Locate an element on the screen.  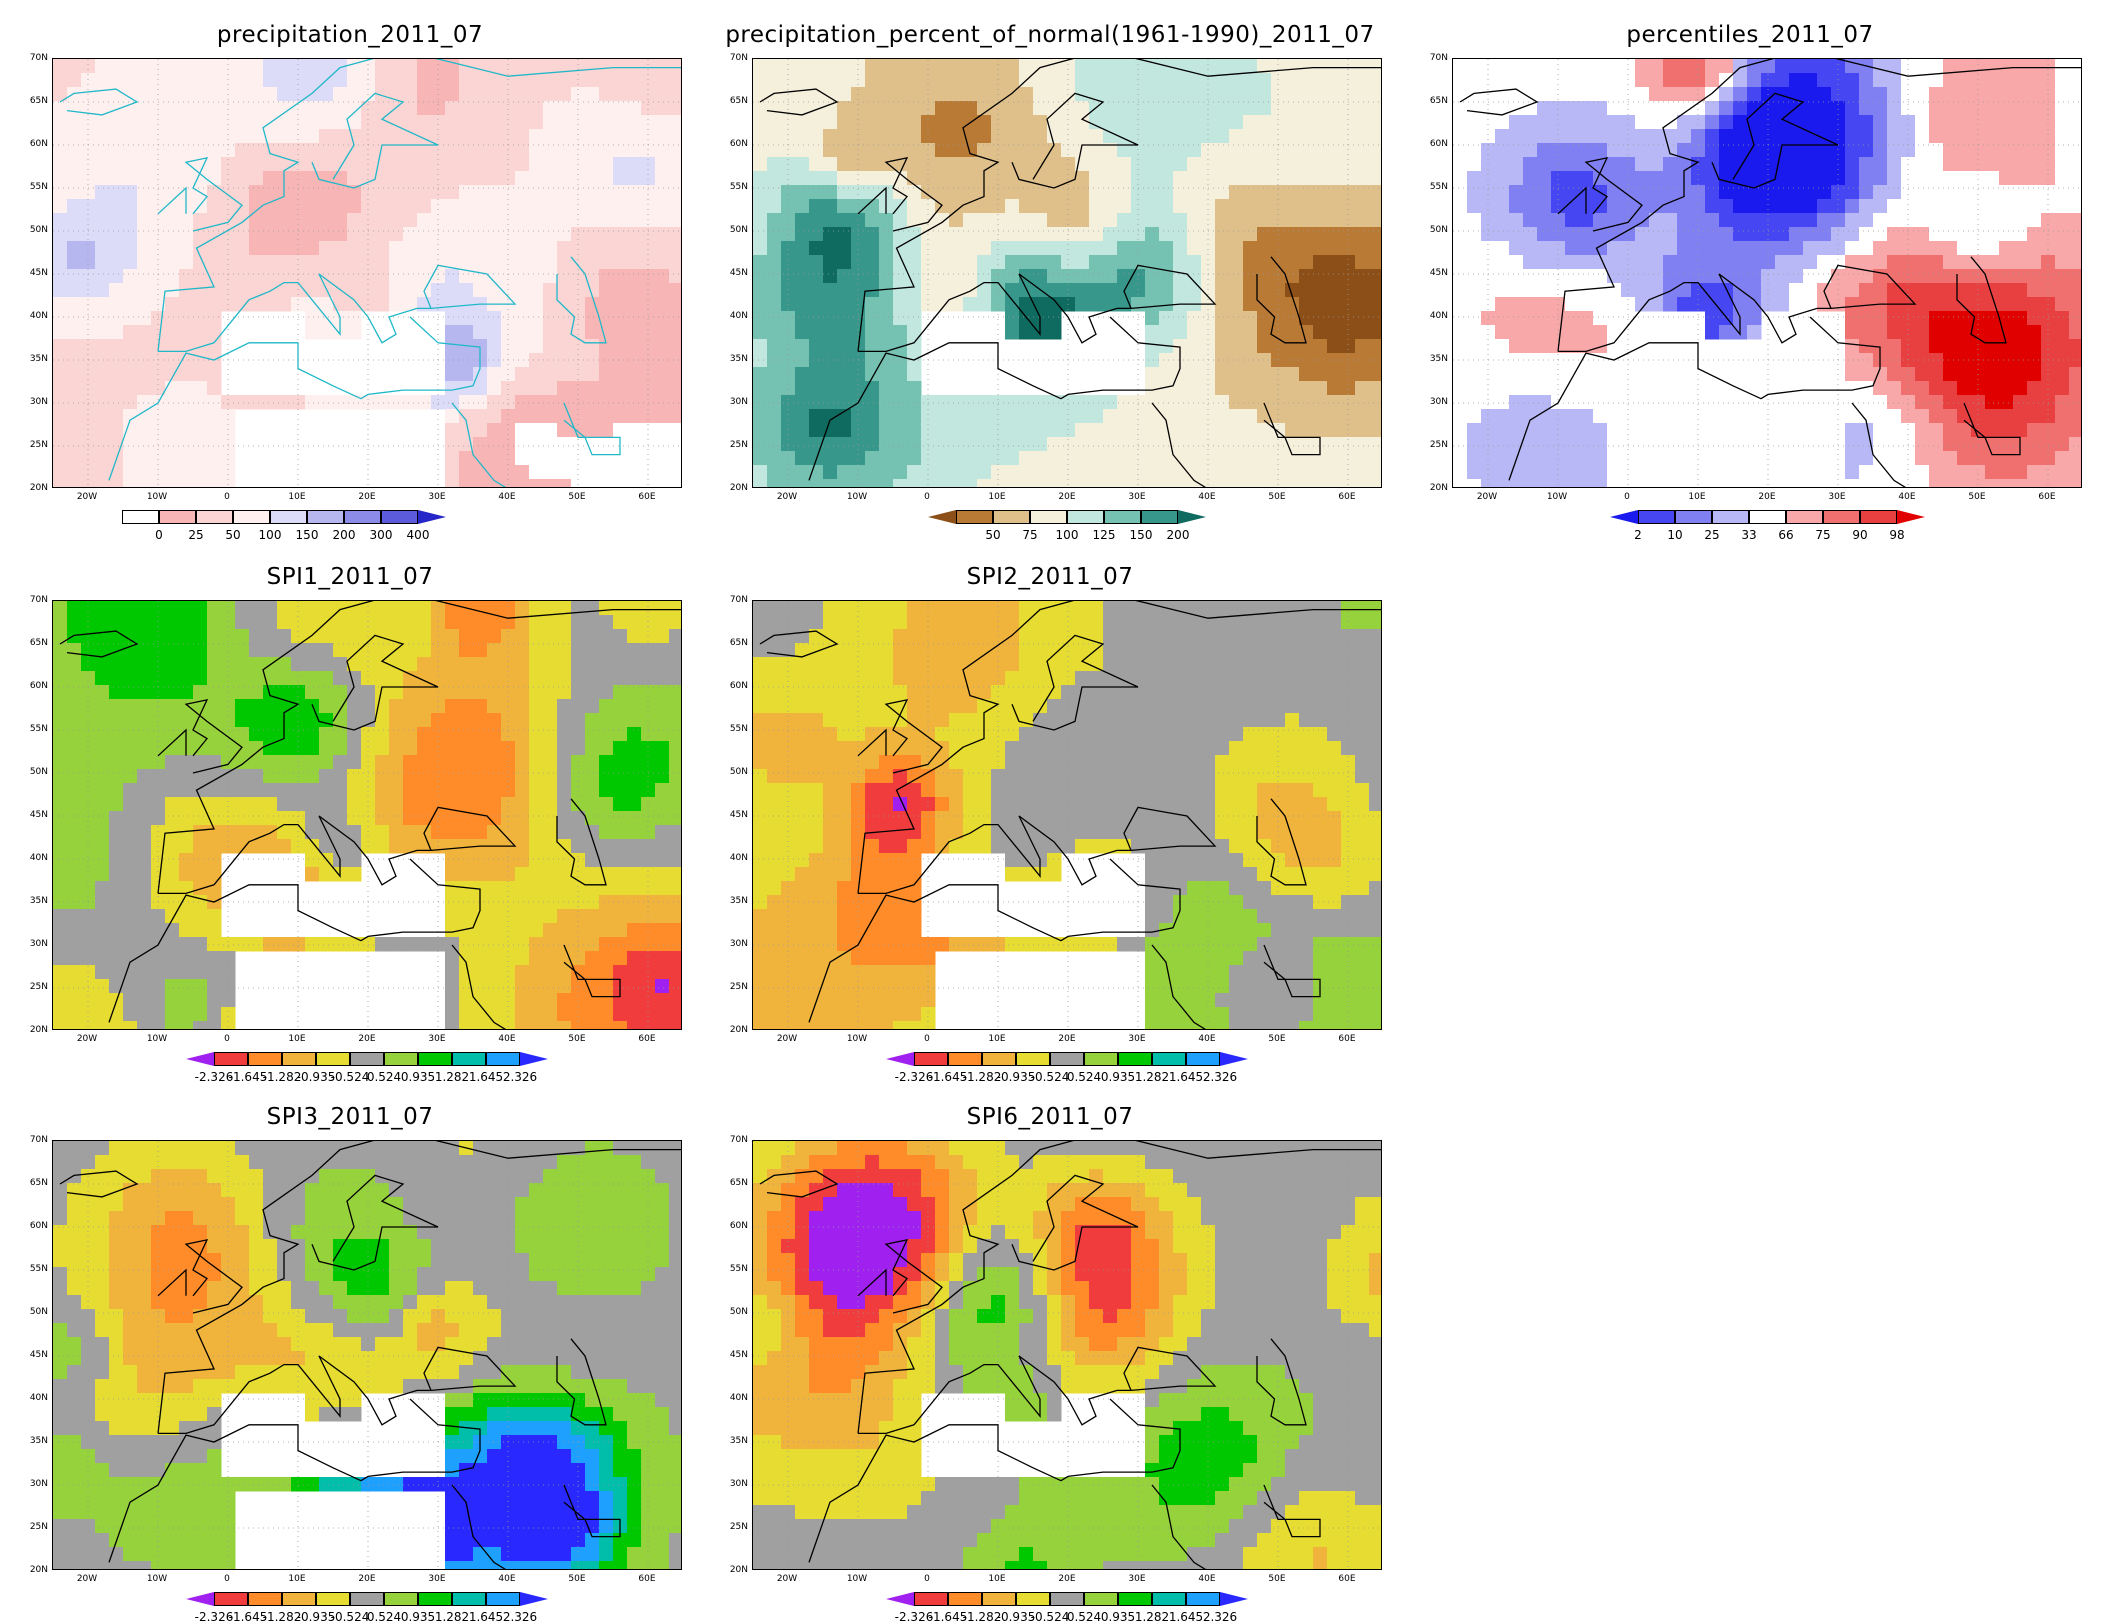
colorbar-label: 200 is located at coordinates (344, 535).